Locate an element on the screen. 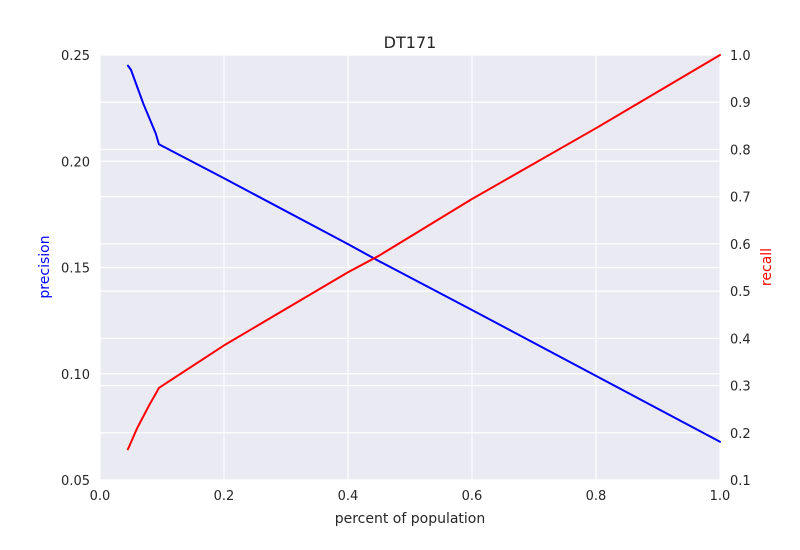 This screenshot has height=550, width=800. y-right-tick-label: 0.3 is located at coordinates (740, 387).